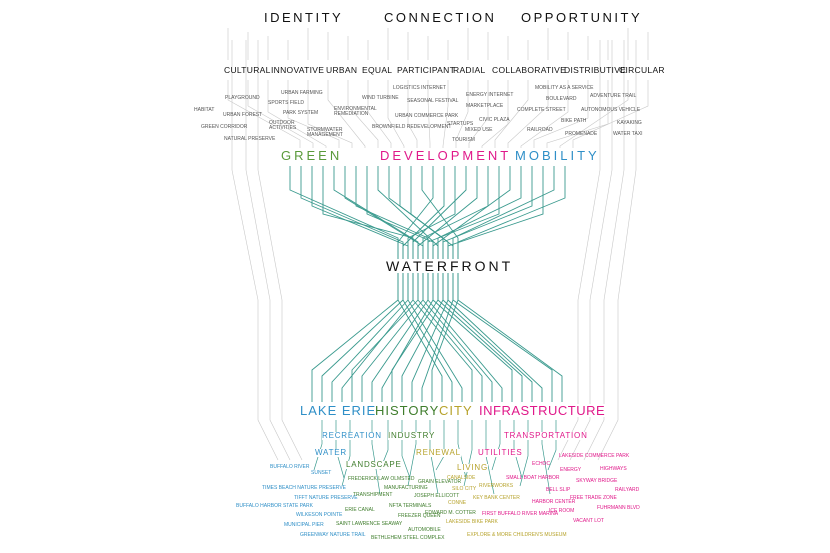  Describe the element at coordinates (325, 132) in the screenshot. I see `concept-stormwater-management: STORMWATER MANAGEMENT` at that location.